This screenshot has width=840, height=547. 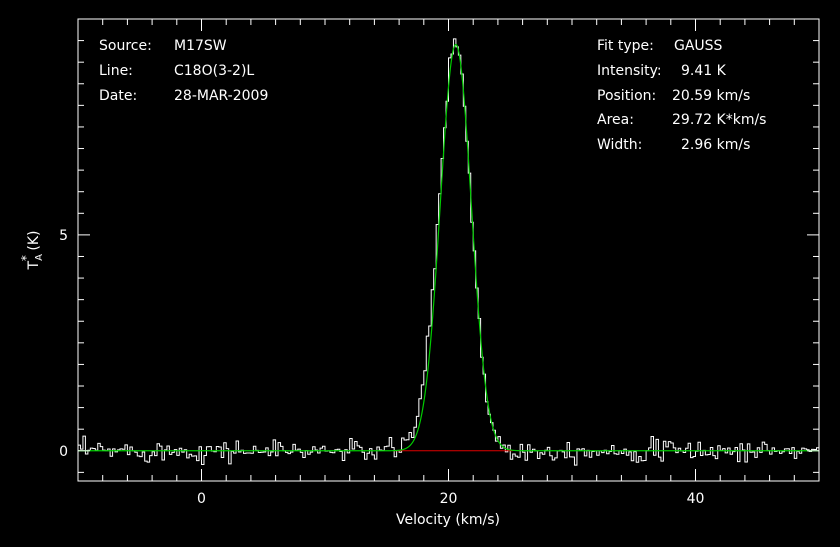 What do you see at coordinates (116, 71) in the screenshot?
I see `info-line-label: Line:` at bounding box center [116, 71].